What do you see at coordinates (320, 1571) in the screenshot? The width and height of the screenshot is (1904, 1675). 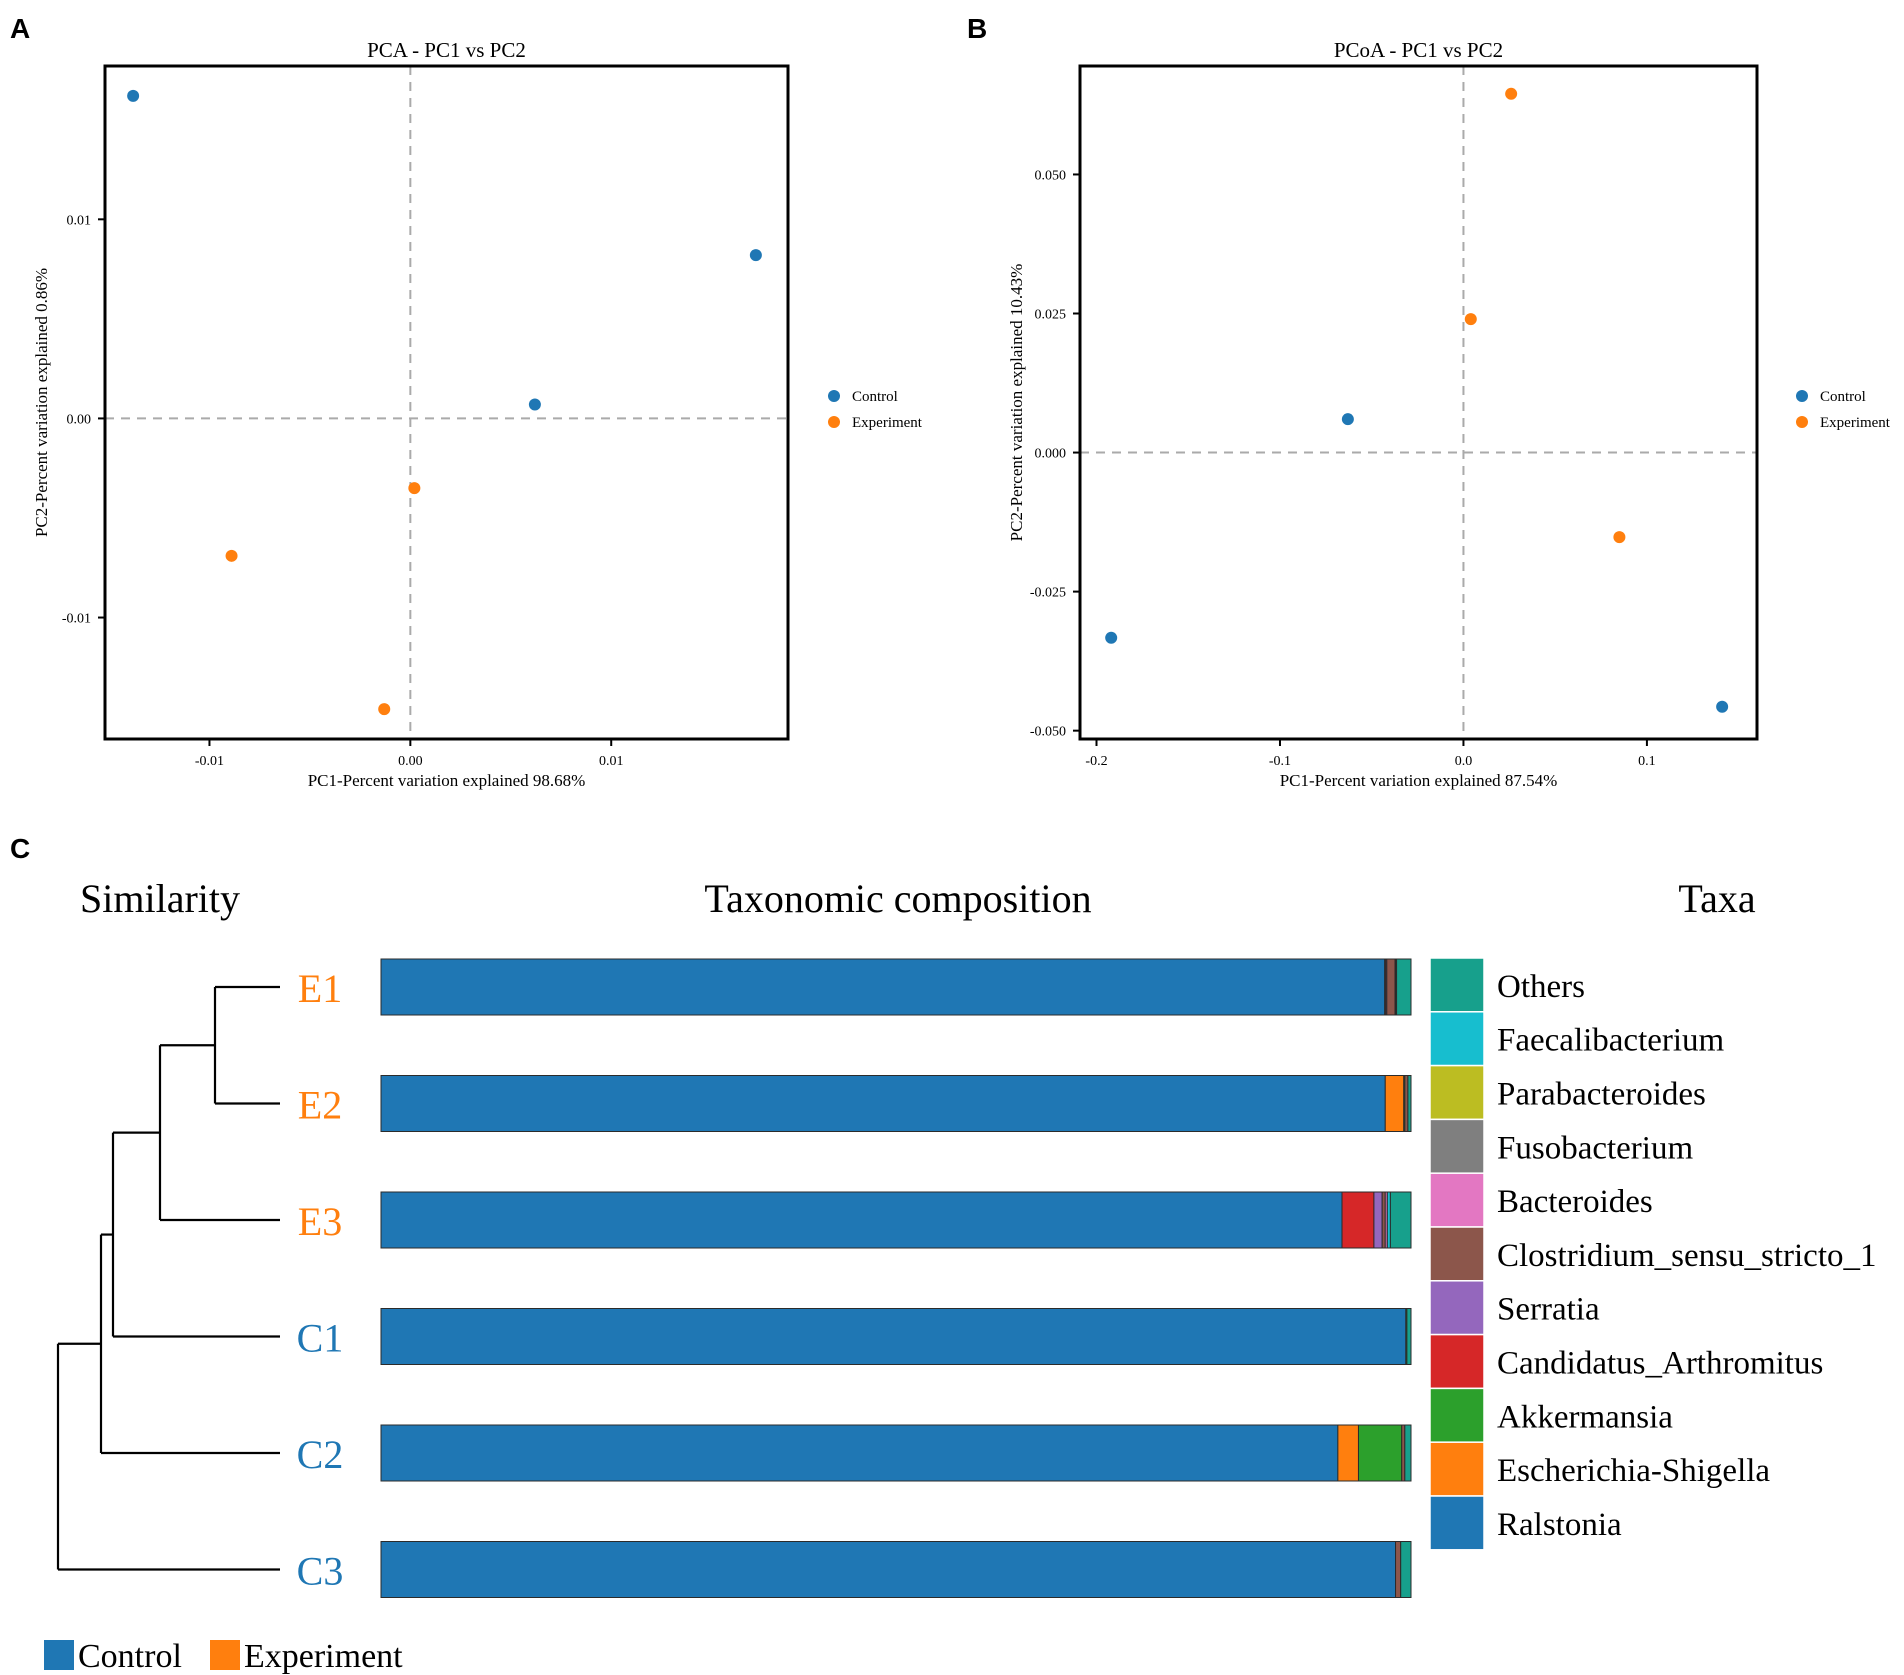 I see `sample-label-c3: C3` at bounding box center [320, 1571].